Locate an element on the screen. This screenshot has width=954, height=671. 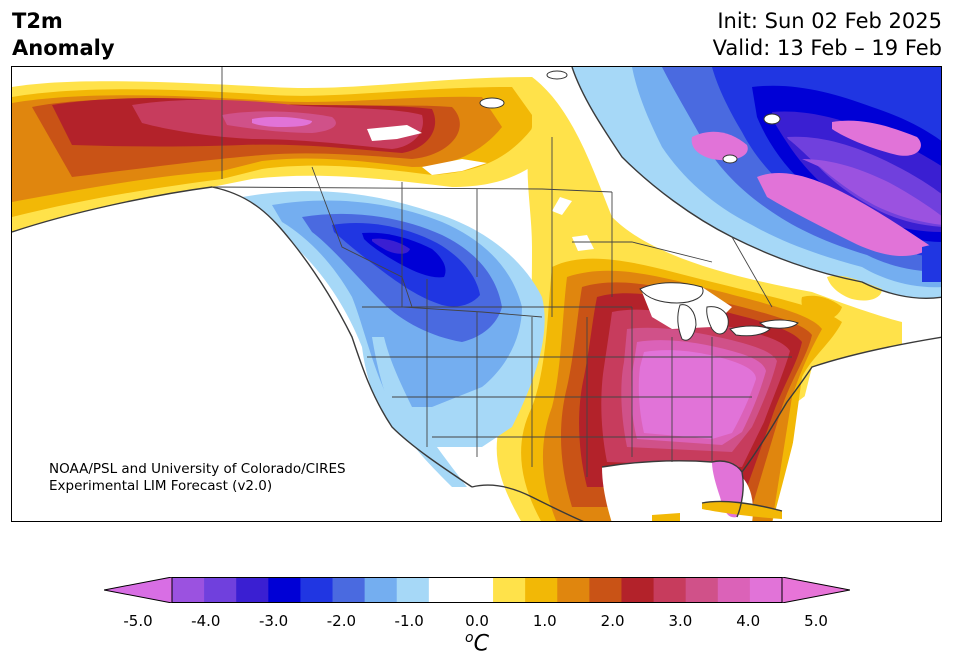
colorbar-tick-label: 0.0 is located at coordinates (477, 621).